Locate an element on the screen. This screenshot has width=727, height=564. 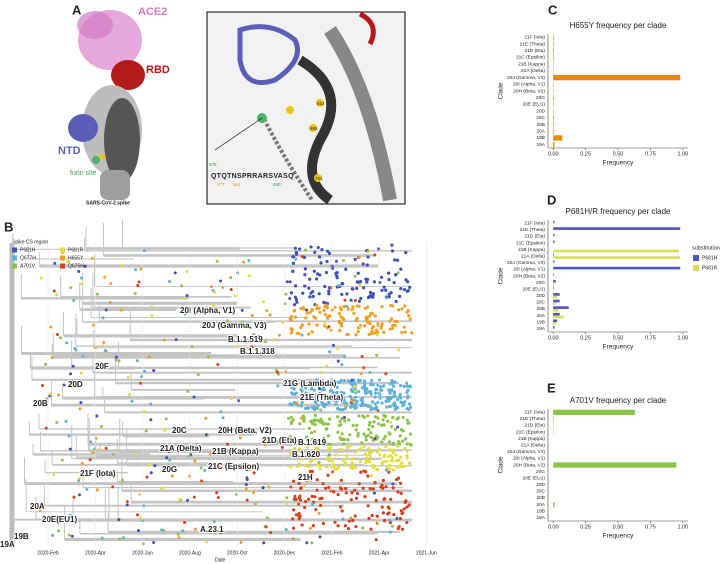
y-tick-label: 20C is located at coordinates (540, 492).